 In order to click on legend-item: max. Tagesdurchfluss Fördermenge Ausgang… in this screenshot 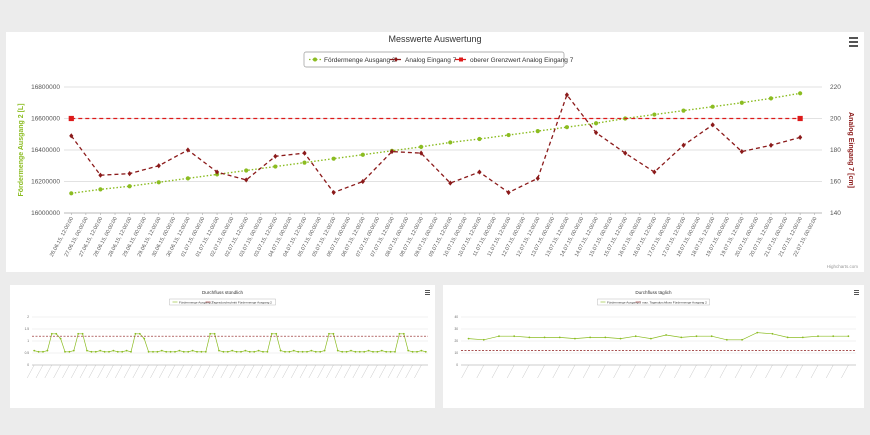, I will do `click(671, 302)`.